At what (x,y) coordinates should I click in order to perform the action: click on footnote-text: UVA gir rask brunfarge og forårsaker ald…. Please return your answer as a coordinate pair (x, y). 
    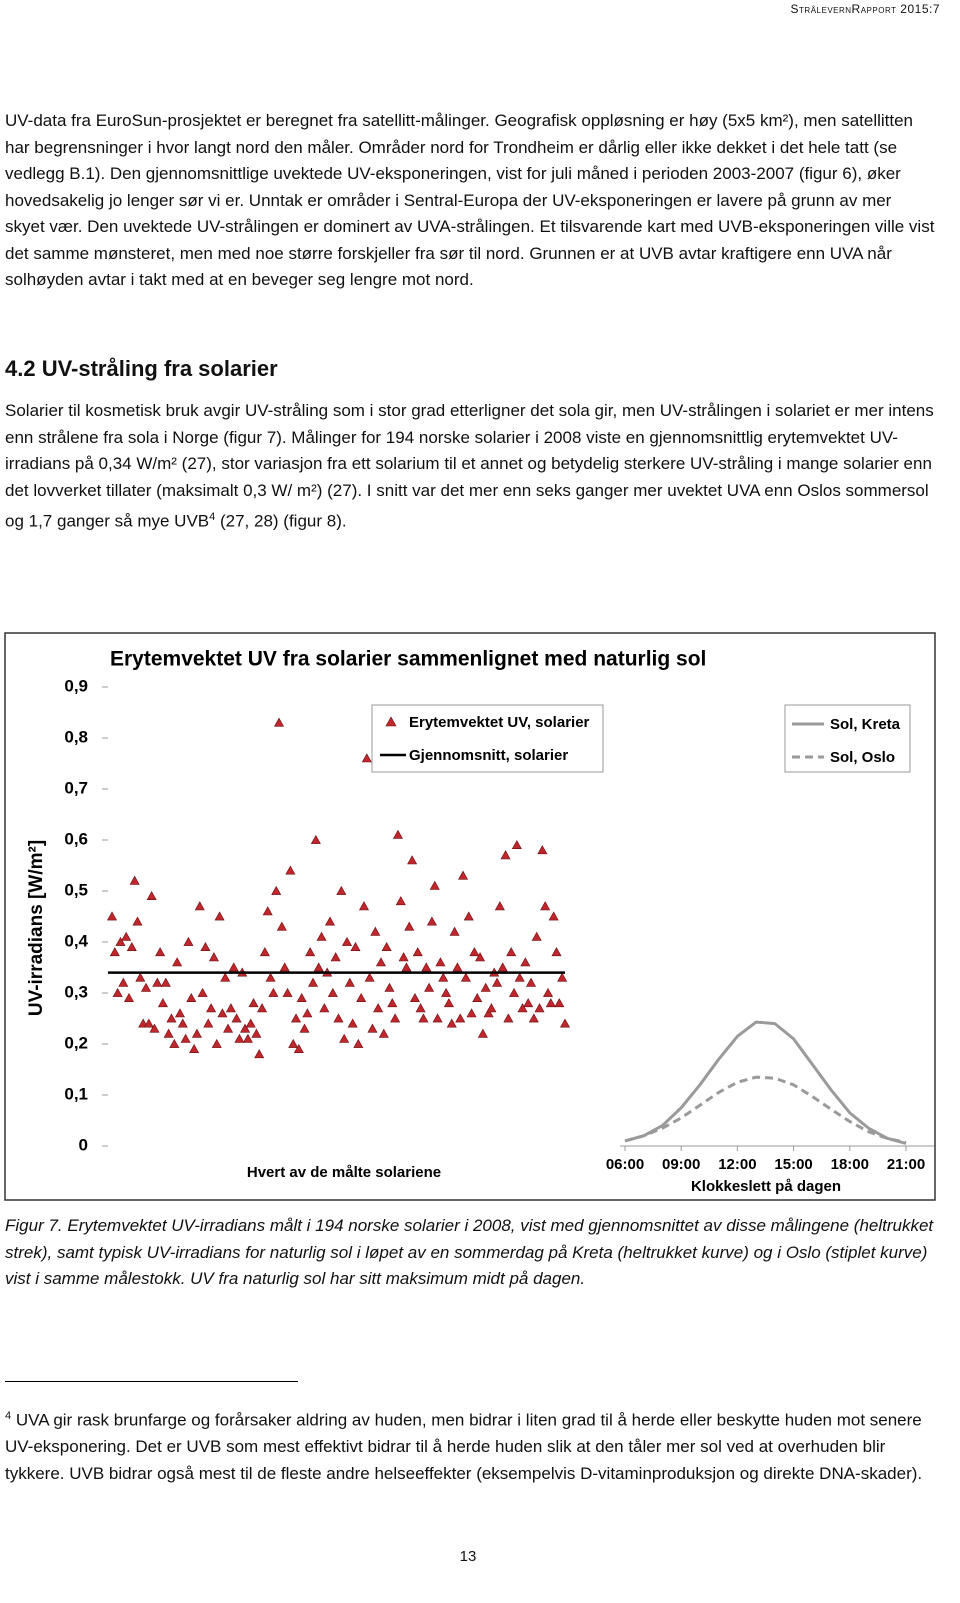
    Looking at the image, I should click on (464, 1446).